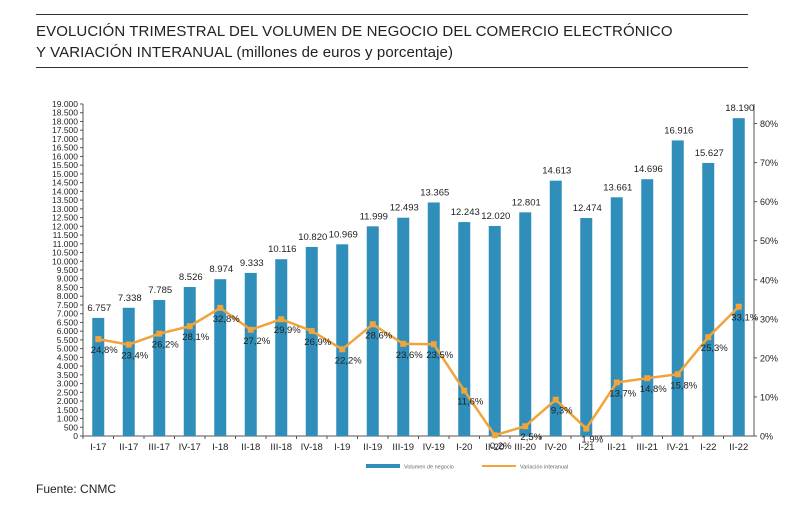  I want to click on x-tick-label: IV-20, so click(556, 447).